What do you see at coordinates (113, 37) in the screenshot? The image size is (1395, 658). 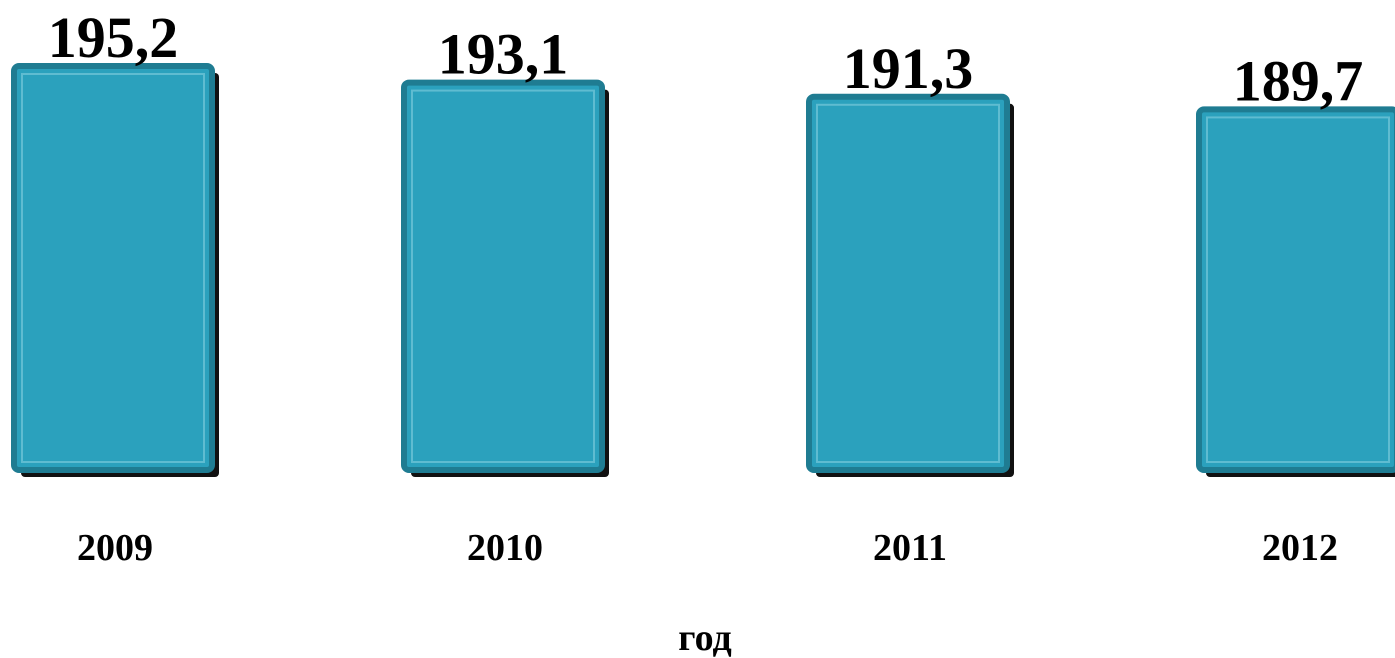 I see `bar-value-label: 195,2` at bounding box center [113, 37].